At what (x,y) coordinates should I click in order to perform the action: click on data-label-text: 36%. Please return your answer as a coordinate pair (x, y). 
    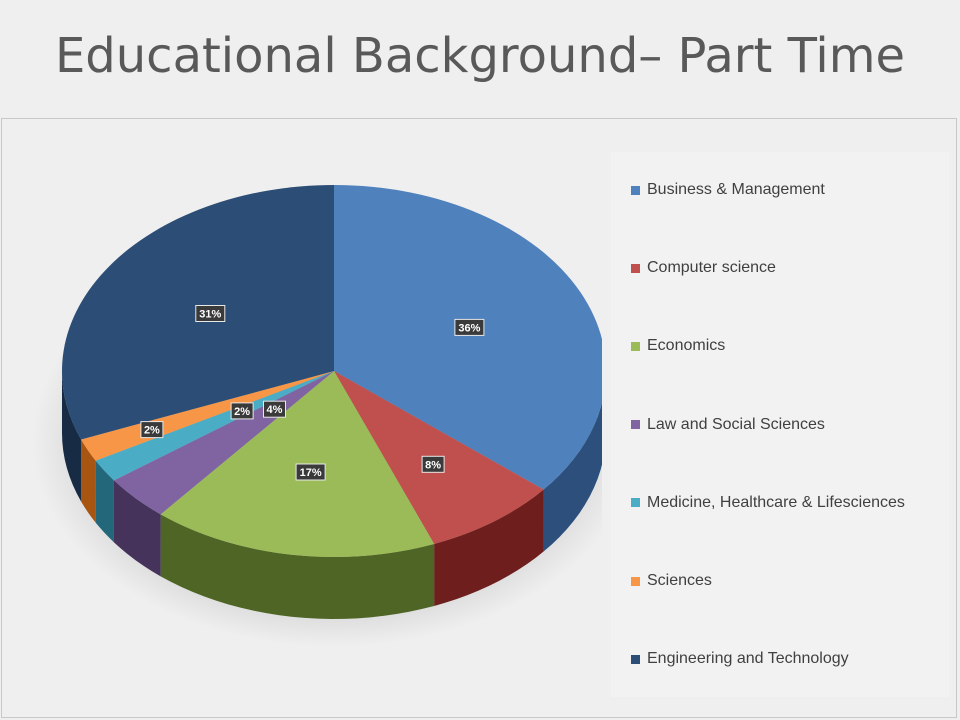
    Looking at the image, I should click on (469, 328).